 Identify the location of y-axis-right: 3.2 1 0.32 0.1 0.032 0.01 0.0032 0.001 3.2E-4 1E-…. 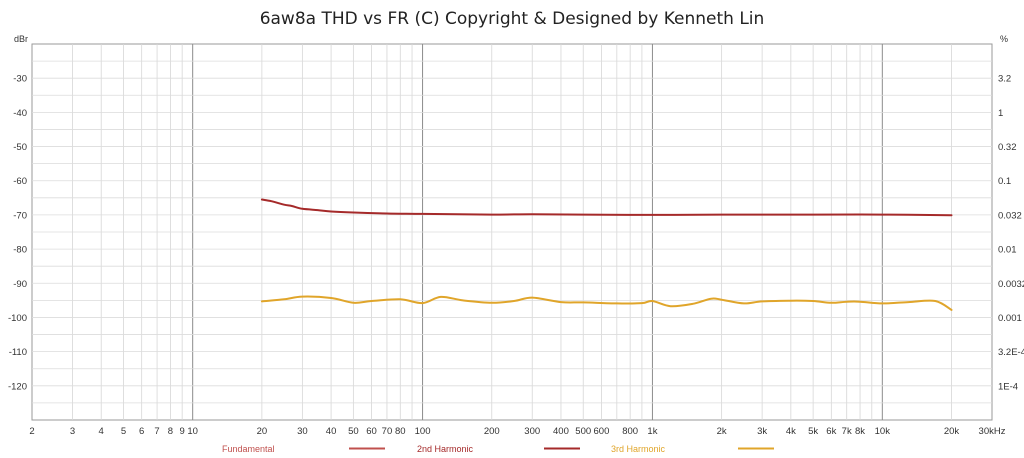
(1011, 233).